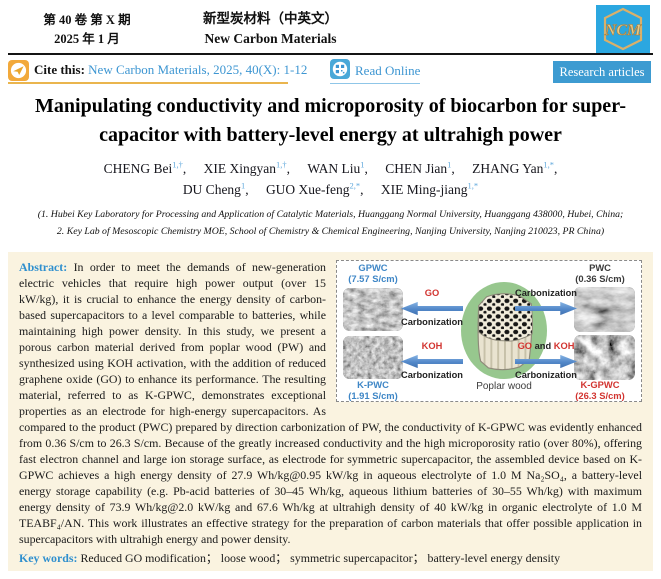 This screenshot has width=661, height=579. What do you see at coordinates (546, 346) in the screenshot?
I see `label-go-and-koh: GO and KOH` at bounding box center [546, 346].